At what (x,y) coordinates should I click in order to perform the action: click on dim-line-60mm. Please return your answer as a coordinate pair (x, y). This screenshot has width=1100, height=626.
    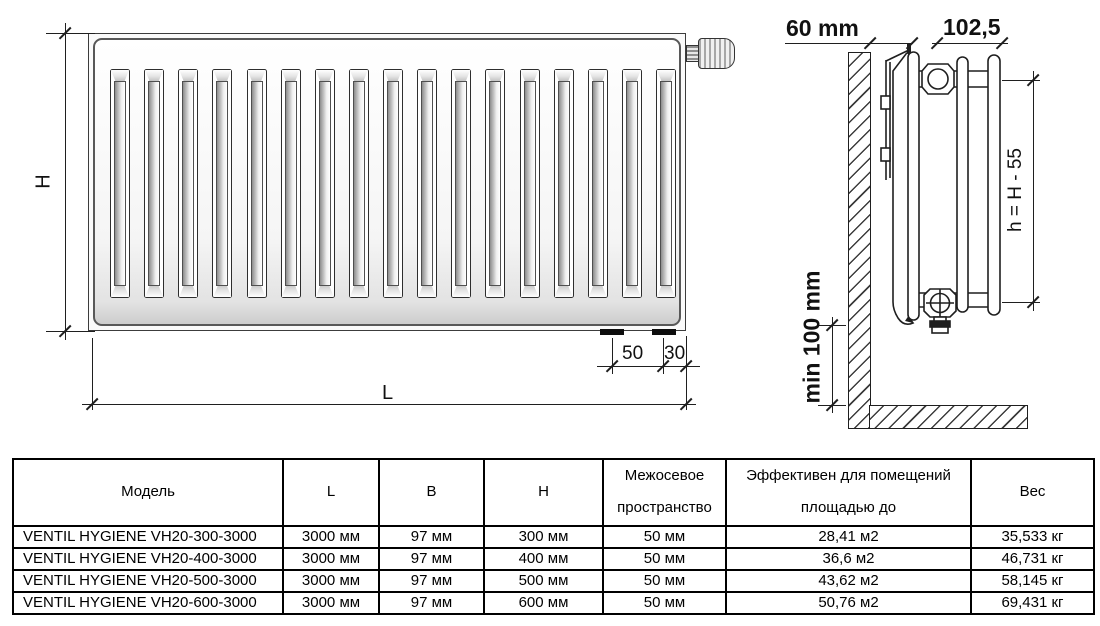
    Looking at the image, I should click on (849, 43).